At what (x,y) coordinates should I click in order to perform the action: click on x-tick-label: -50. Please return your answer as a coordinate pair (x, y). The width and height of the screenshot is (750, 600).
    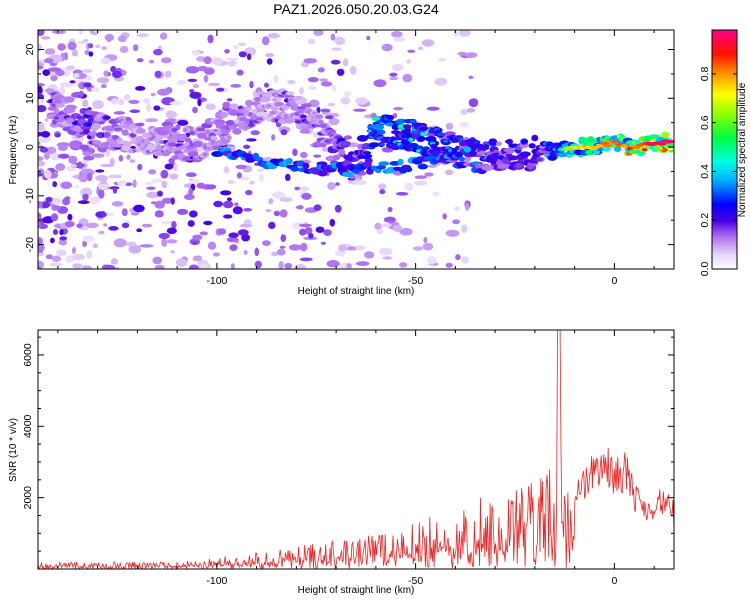
    Looking at the image, I should click on (415, 281).